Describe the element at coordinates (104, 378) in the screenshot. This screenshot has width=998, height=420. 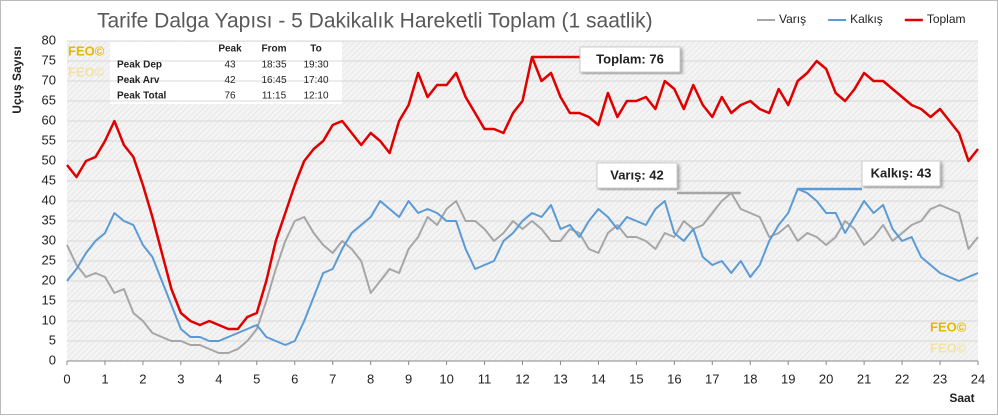
I see `x-tick-label: 1` at that location.